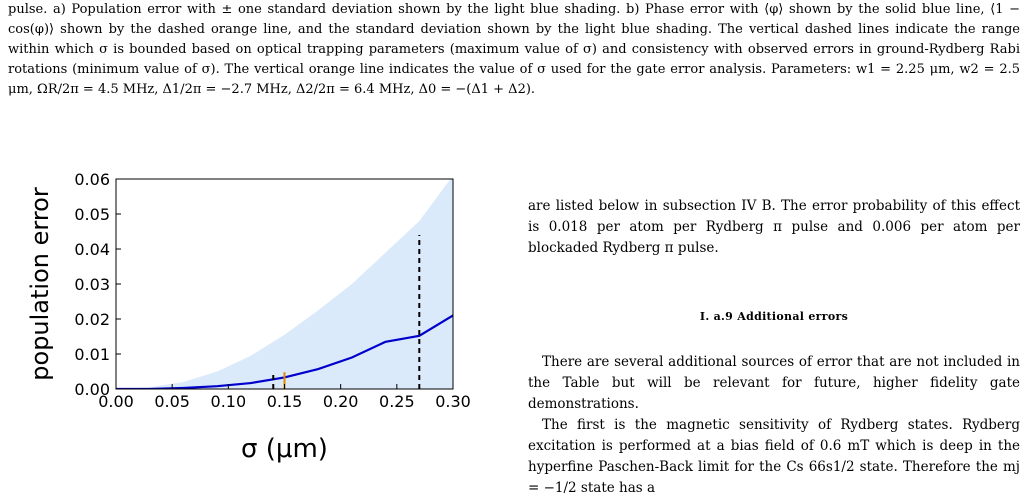  Describe the element at coordinates (774, 316) in the screenshot. I see `section-heading: I. a.9 Additional errors` at that location.